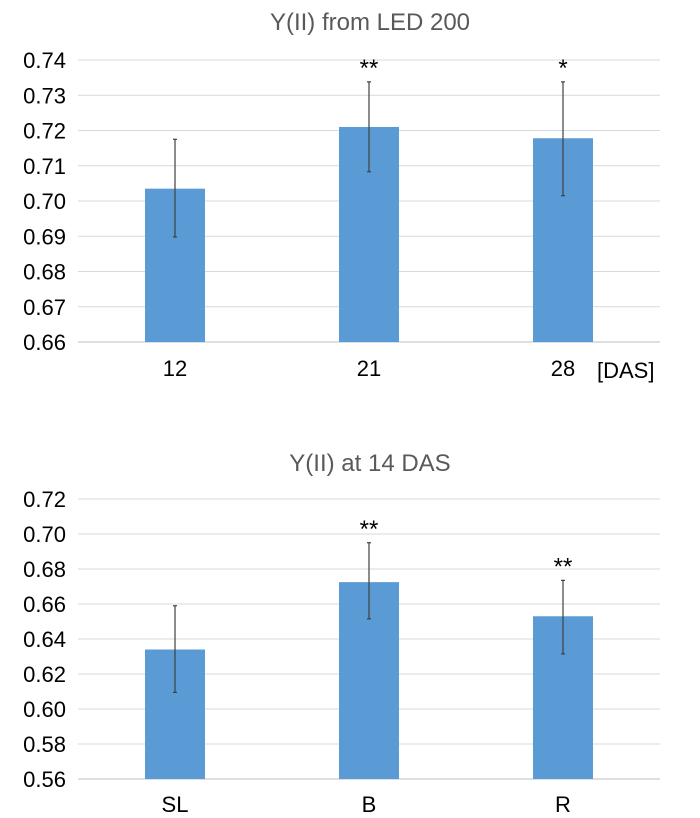 This screenshot has width=700, height=818. What do you see at coordinates (369, 804) in the screenshot?
I see `x-category-label: B` at bounding box center [369, 804].